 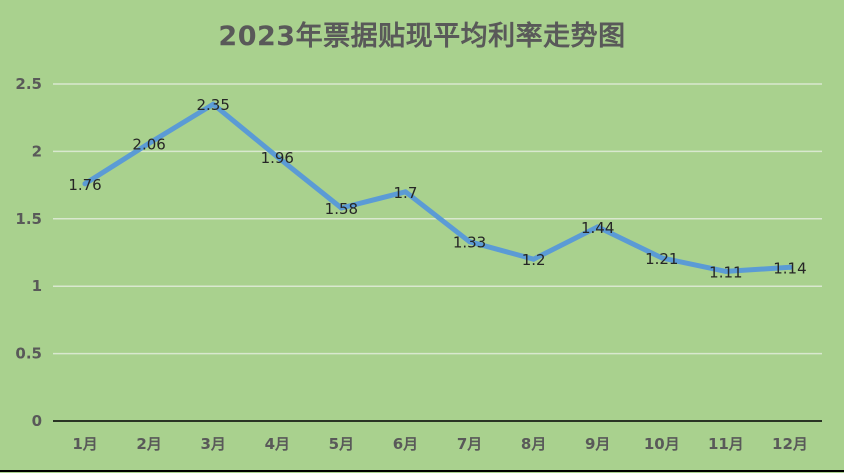 I want to click on x-tick-label: 6月, so click(x=405, y=444).